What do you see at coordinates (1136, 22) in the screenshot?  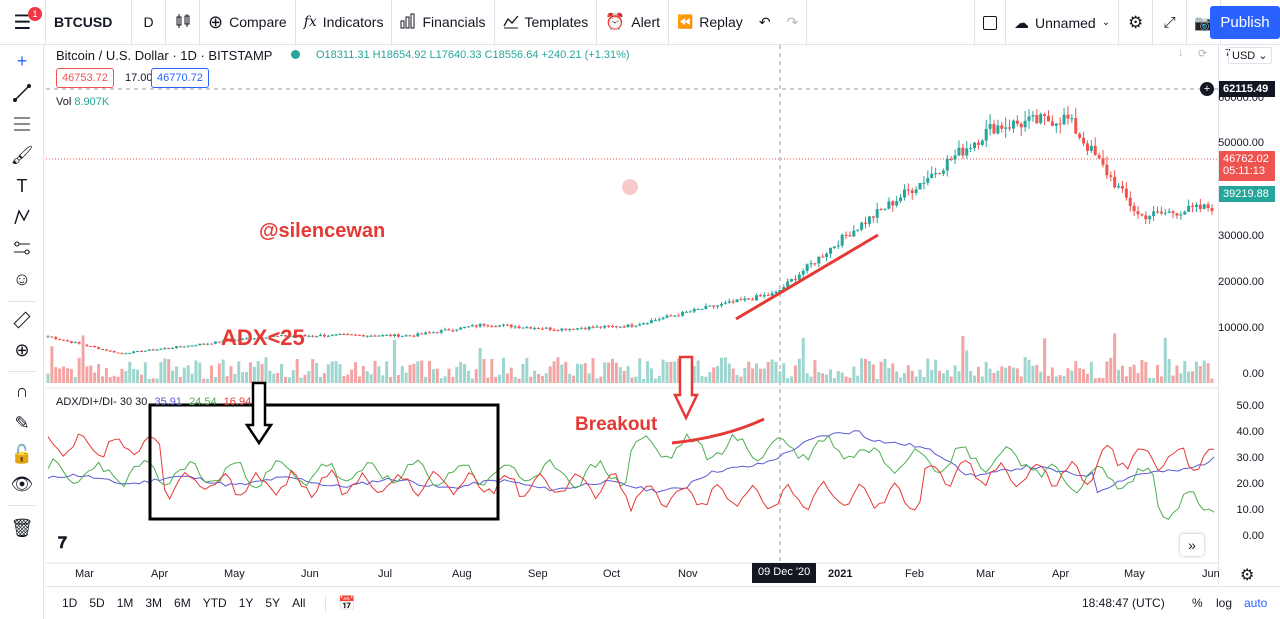 I see `settings-button: ⚙` at bounding box center [1136, 22].